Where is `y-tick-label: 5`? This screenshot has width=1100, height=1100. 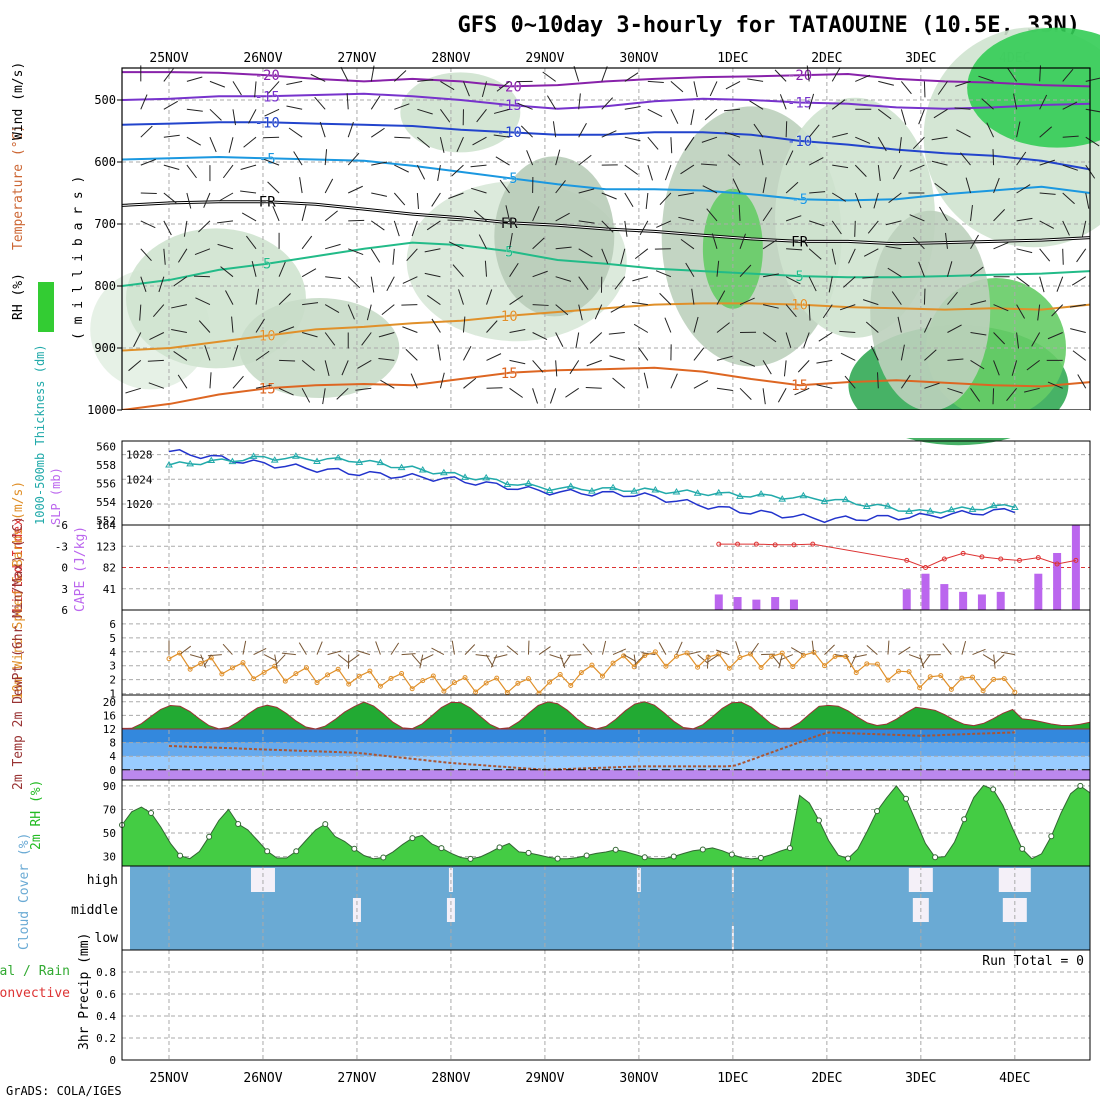
y-tick-label: 5 is located at coordinates (112, 638).